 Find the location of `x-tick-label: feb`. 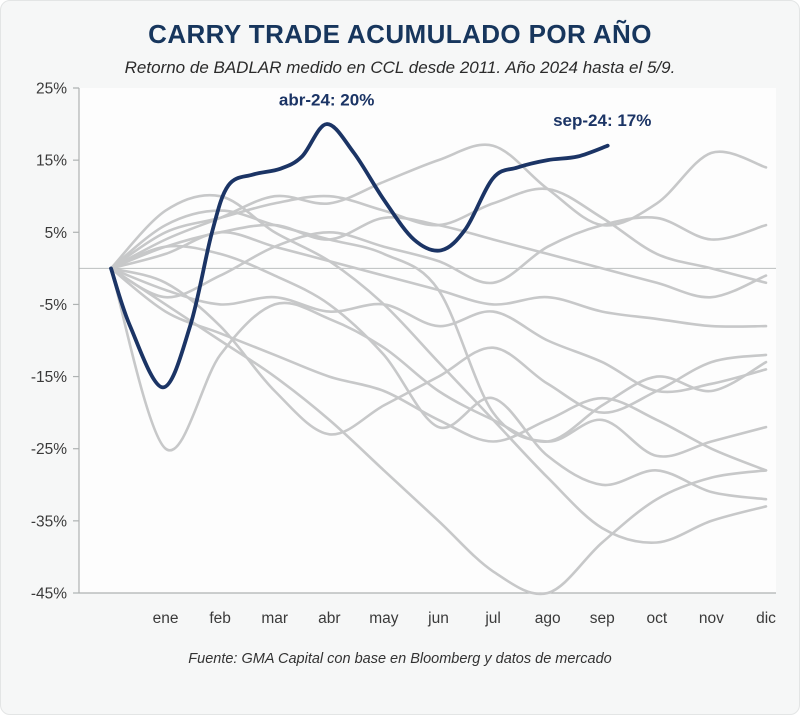

x-tick-label: feb is located at coordinates (220, 618).